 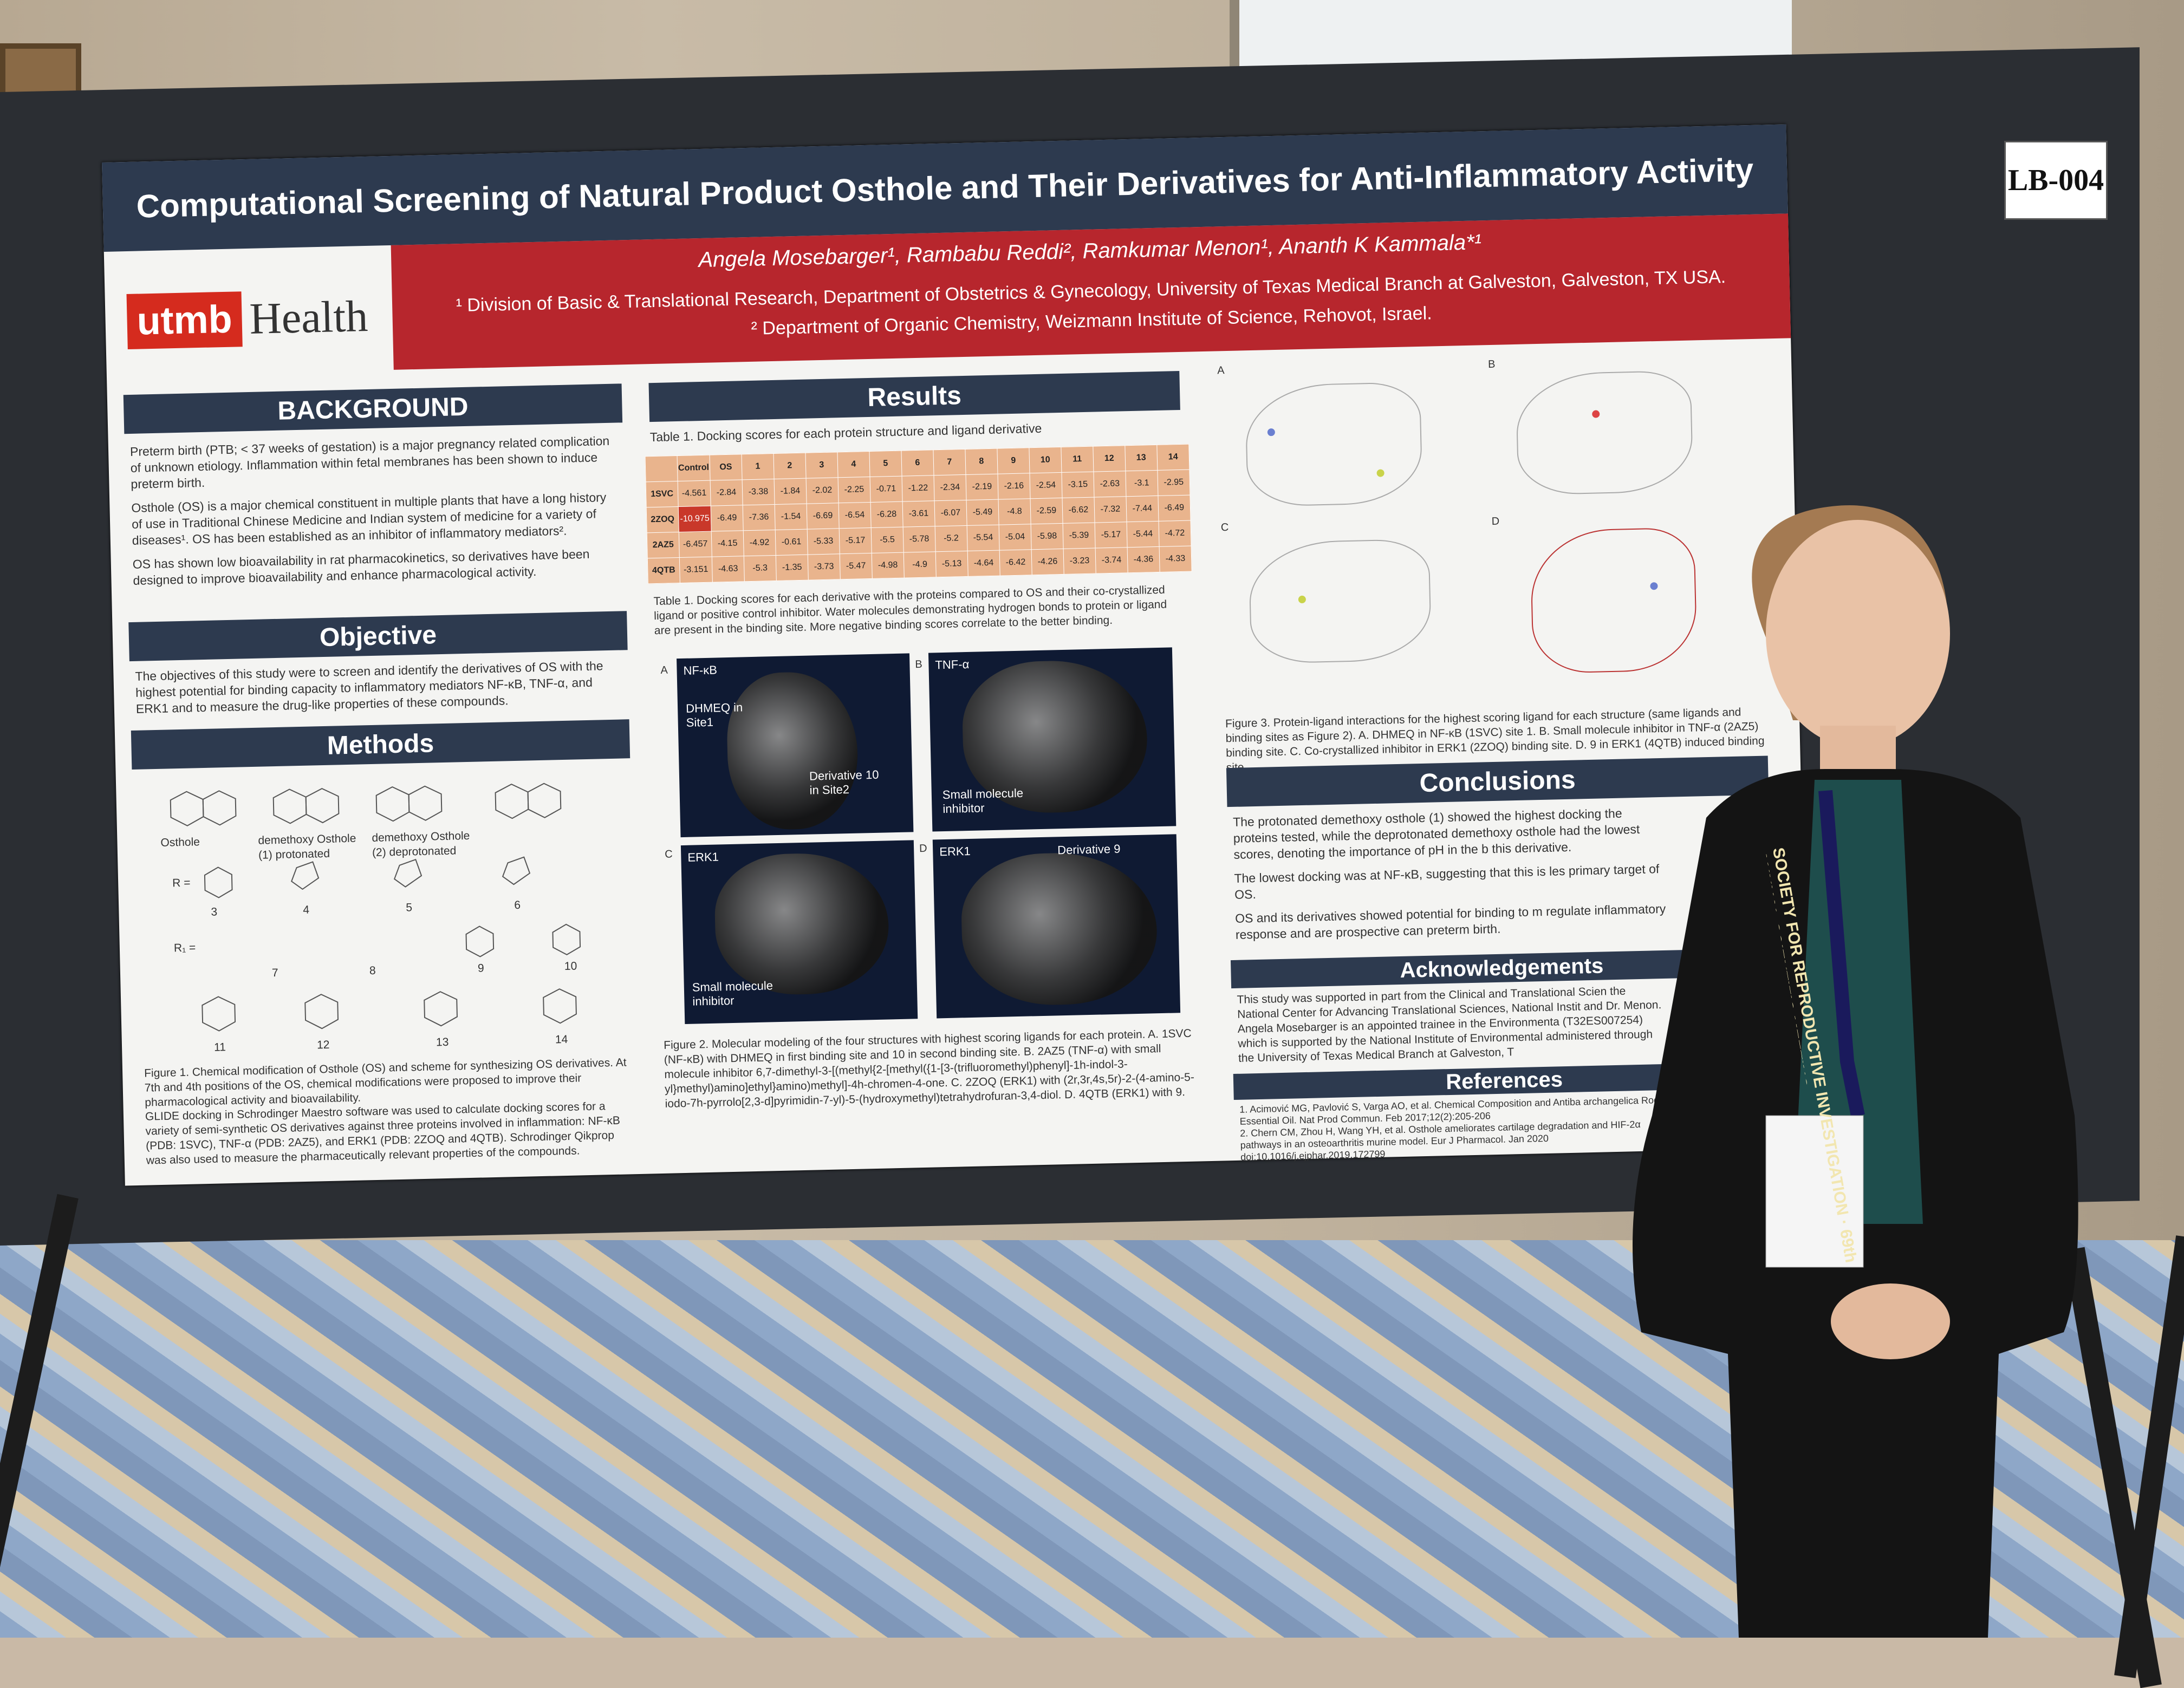 What do you see at coordinates (1858, 633) in the screenshot?
I see `face` at bounding box center [1858, 633].